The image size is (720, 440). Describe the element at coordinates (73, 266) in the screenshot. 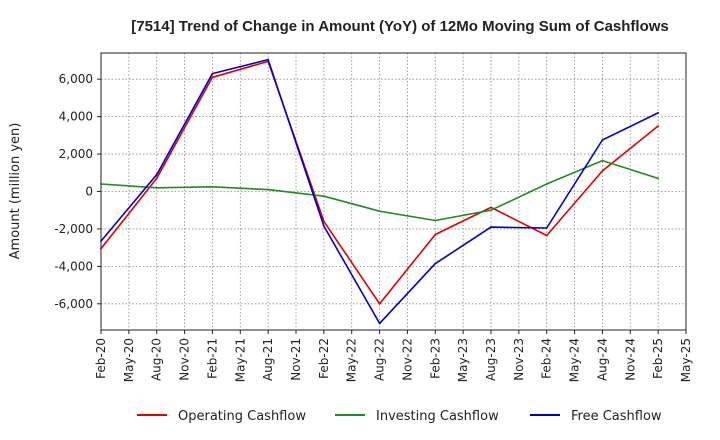

I see `y-tick-label: -4,000` at that location.